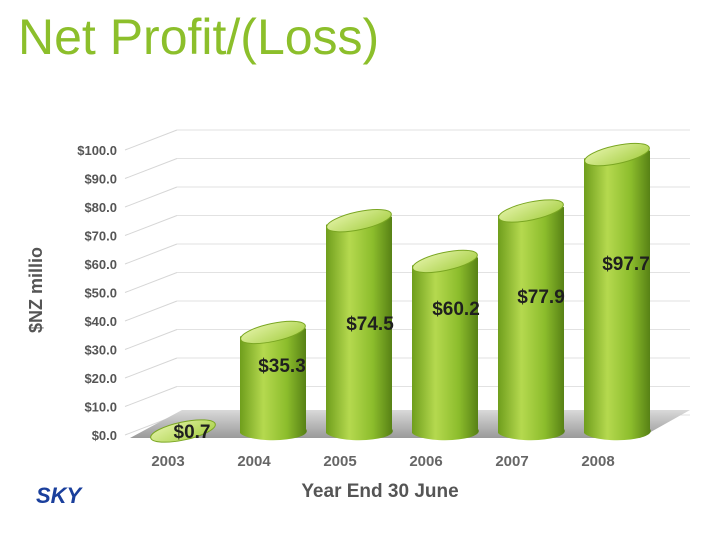 The width and height of the screenshot is (720, 540). Describe the element at coordinates (282, 366) in the screenshot. I see `data-label: $35.3` at that location.